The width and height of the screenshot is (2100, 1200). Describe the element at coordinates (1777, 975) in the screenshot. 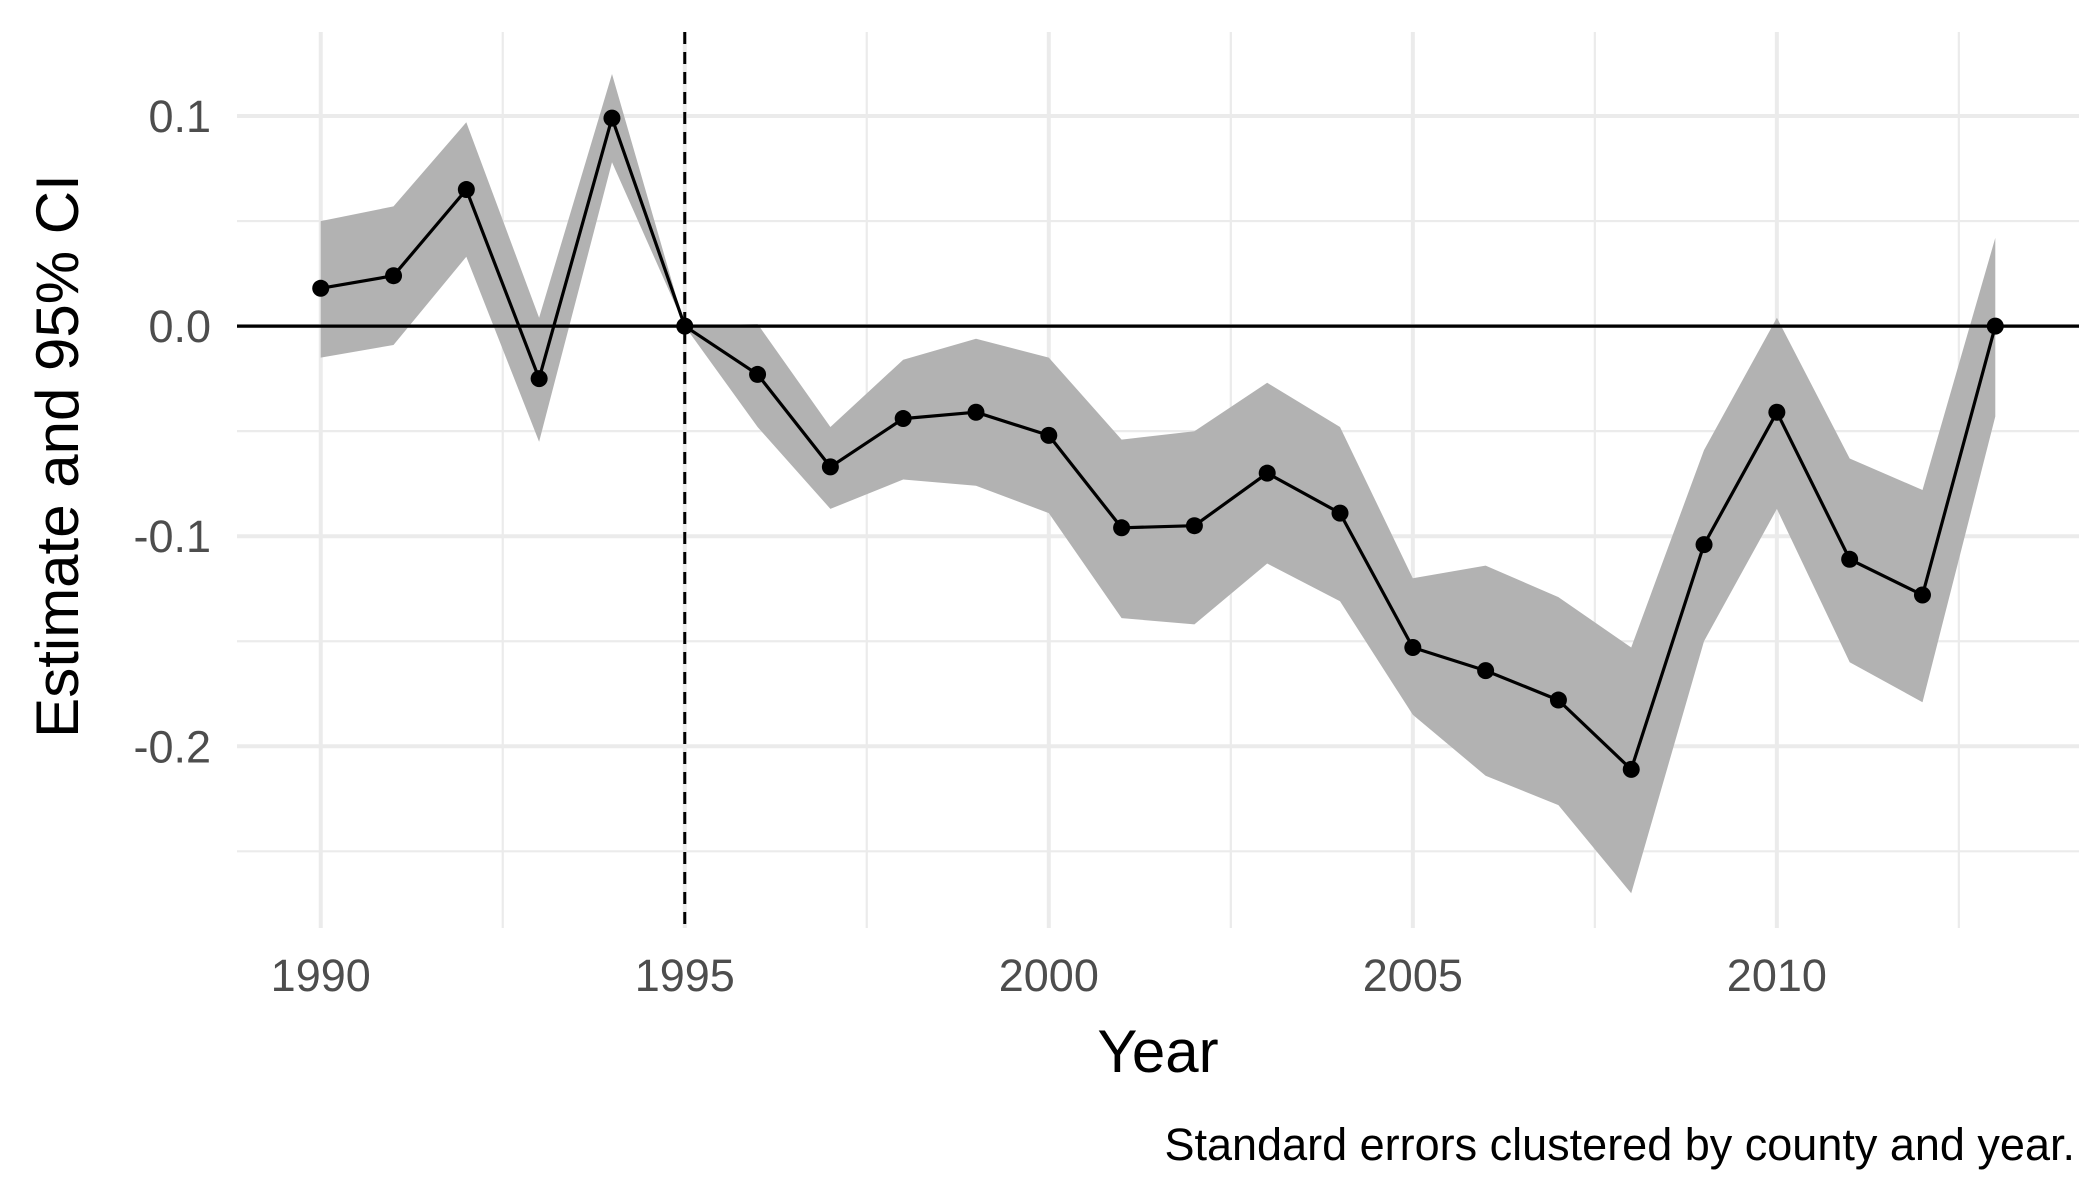

I see `x-tick-label: 2010` at that location.